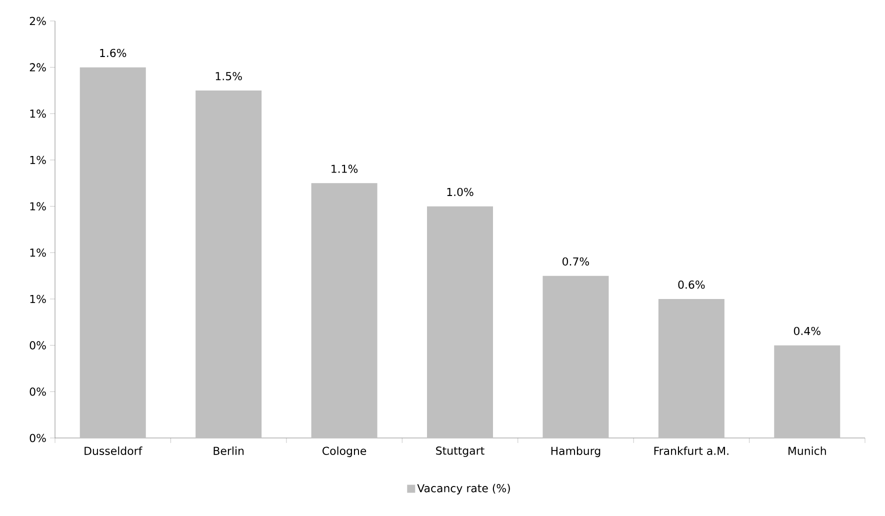 This screenshot has height=516, width=885. I want to click on text: 0.4%, so click(807, 331).